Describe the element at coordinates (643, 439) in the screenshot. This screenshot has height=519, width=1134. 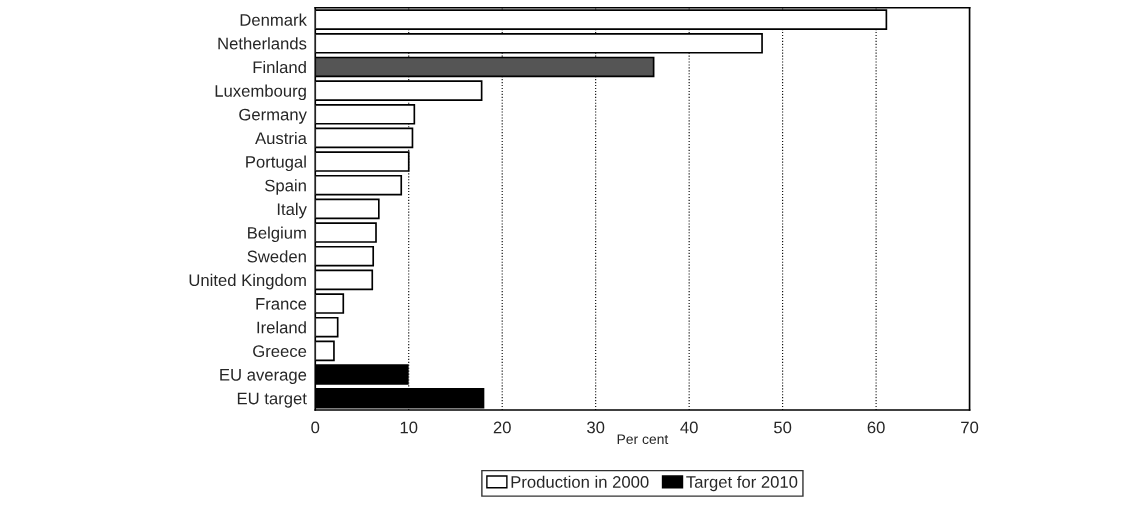
I see `x-axis-title: Per cent` at that location.